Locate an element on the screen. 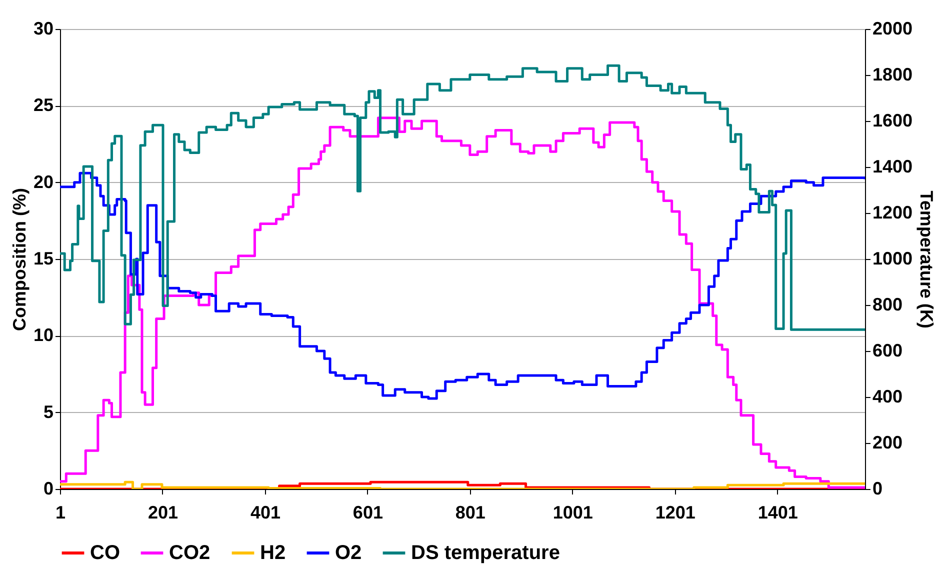 The image size is (945, 571). y-tick-label: 20 is located at coordinates (43, 182).